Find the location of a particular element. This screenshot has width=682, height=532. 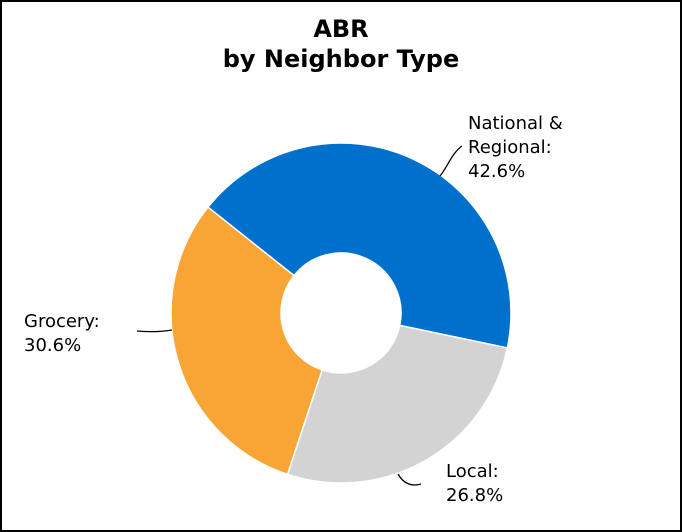

slice-local is located at coordinates (397, 404).